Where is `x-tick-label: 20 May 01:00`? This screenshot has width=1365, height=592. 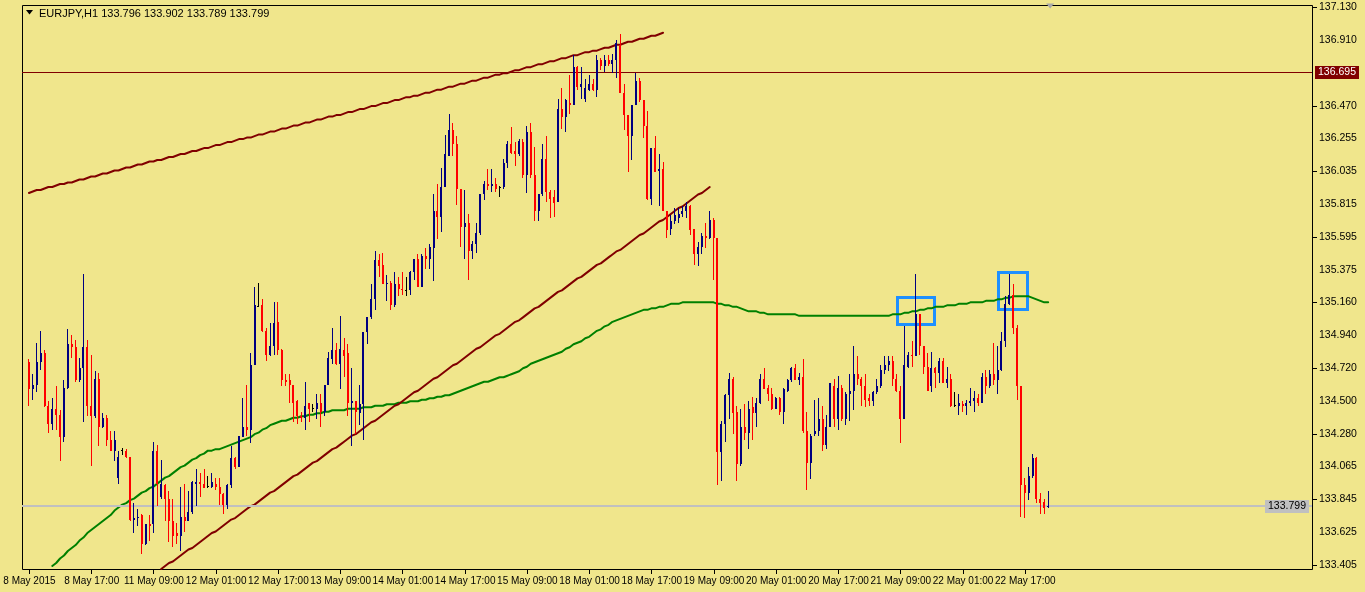
x-tick-label: 20 May 01:00 is located at coordinates (777, 580).